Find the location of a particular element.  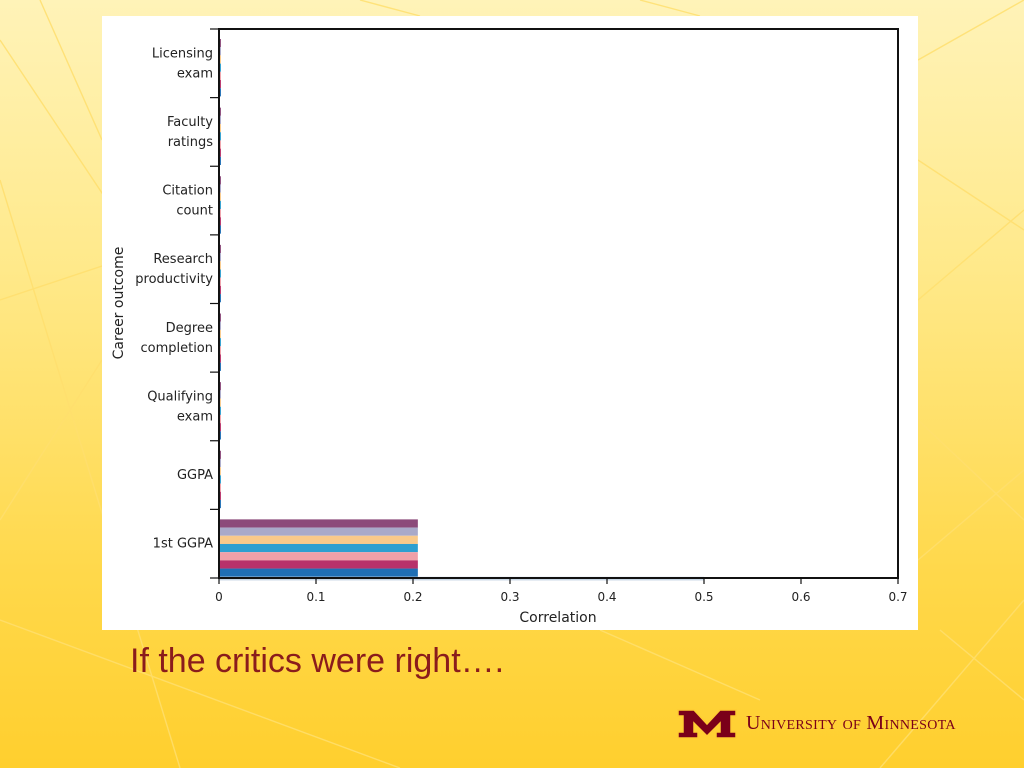

x-tick-label: 0.4 is located at coordinates (606, 597).